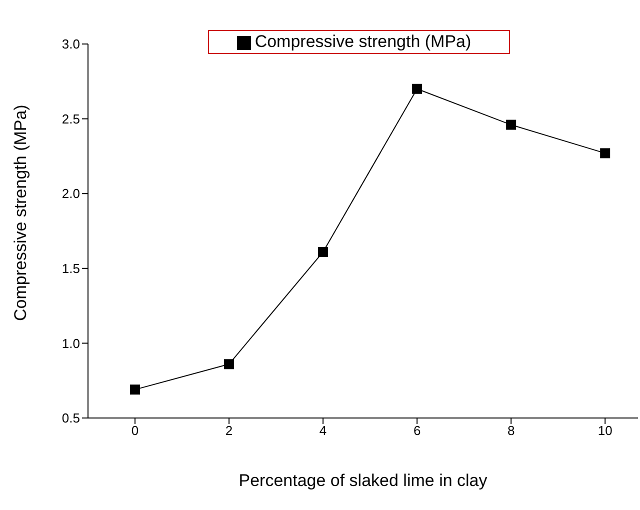  What do you see at coordinates (363, 41) in the screenshot?
I see `legend-label: Compressive strength (MPa)` at bounding box center [363, 41].